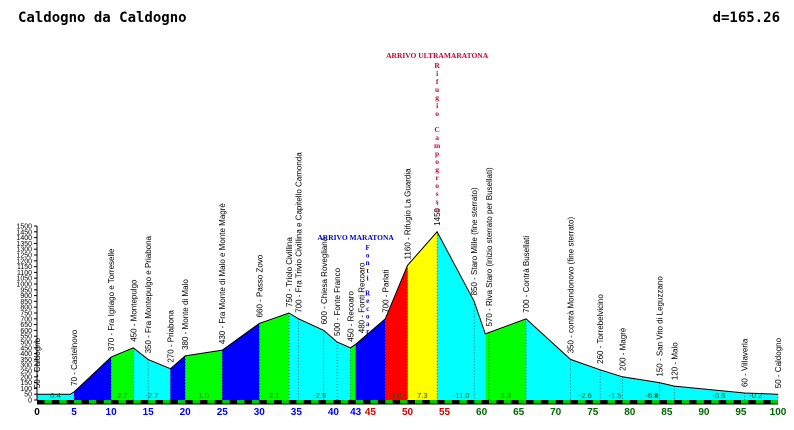 The width and height of the screenshot is (794, 430). What do you see at coordinates (778, 412) in the screenshot?
I see `km-label: 100` at bounding box center [778, 412].